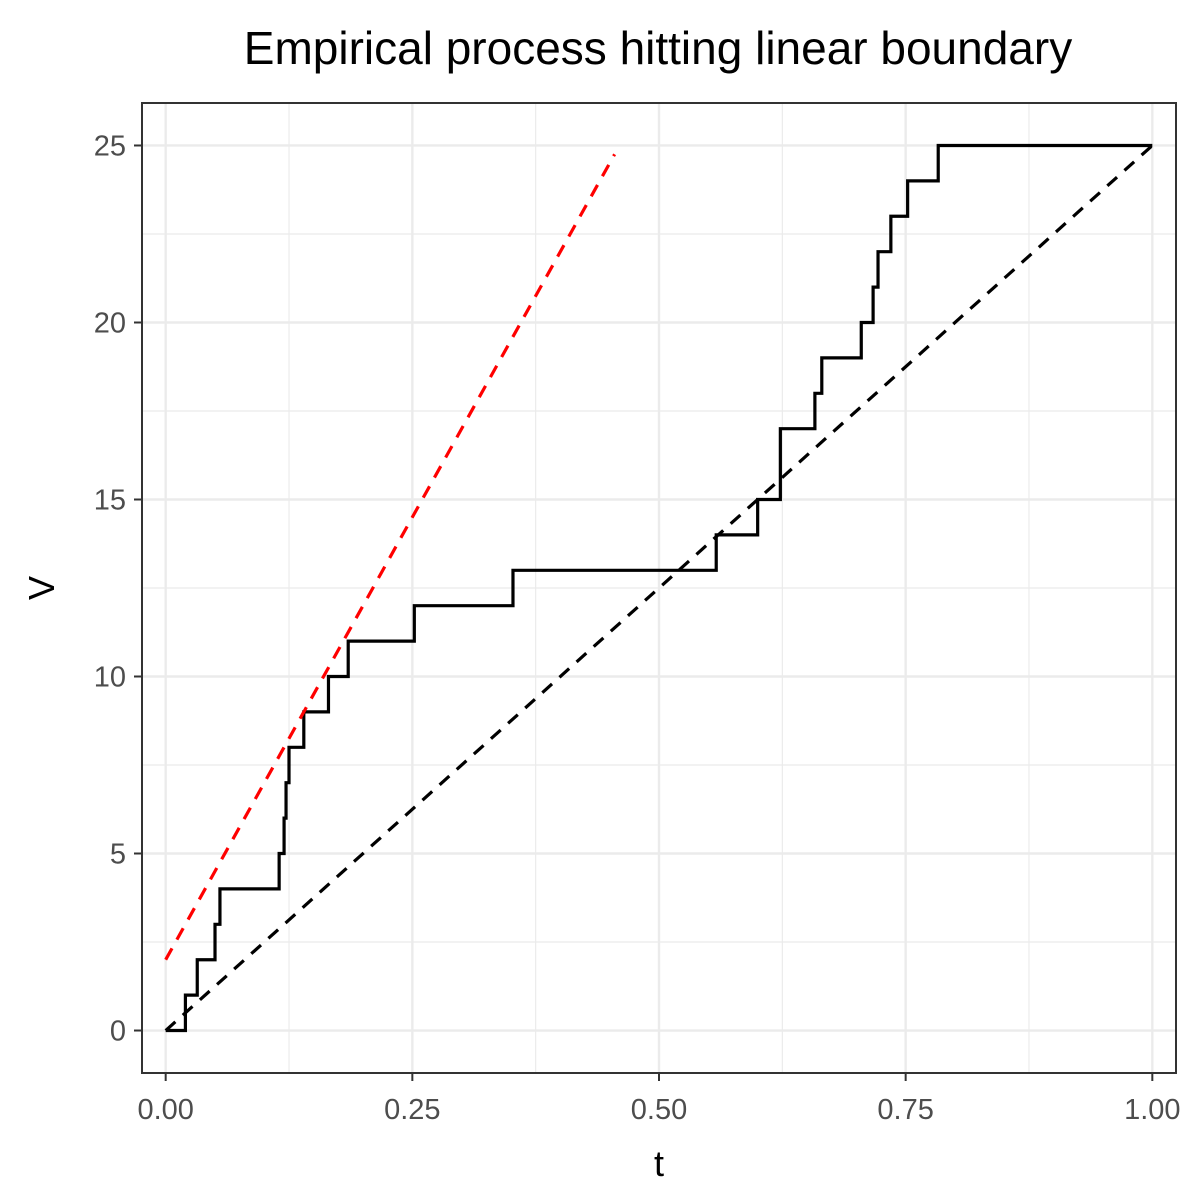 The height and width of the screenshot is (1200, 1200). What do you see at coordinates (905, 1110) in the screenshot?
I see `x-tick-label: 0.75` at bounding box center [905, 1110].